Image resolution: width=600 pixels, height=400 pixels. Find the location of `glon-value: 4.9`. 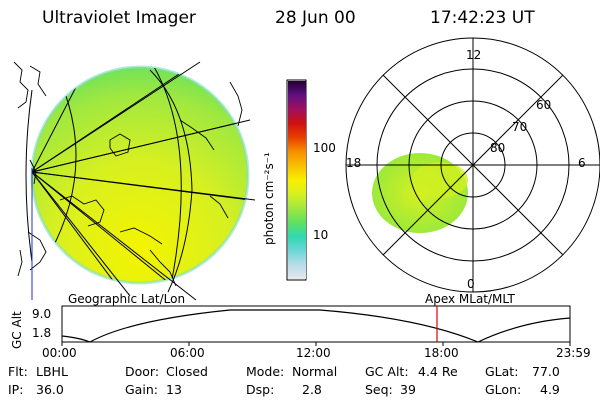

glon-value: 4.9 is located at coordinates (550, 389).